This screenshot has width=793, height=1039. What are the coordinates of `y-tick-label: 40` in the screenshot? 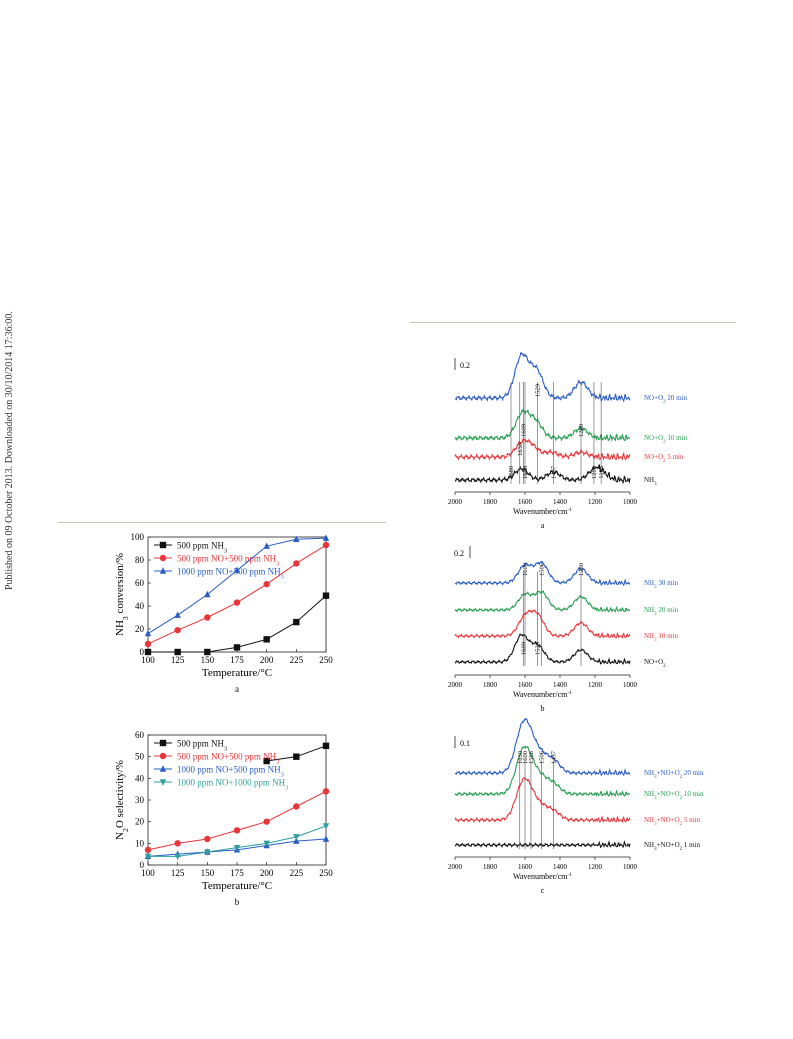 It's located at (140, 778).